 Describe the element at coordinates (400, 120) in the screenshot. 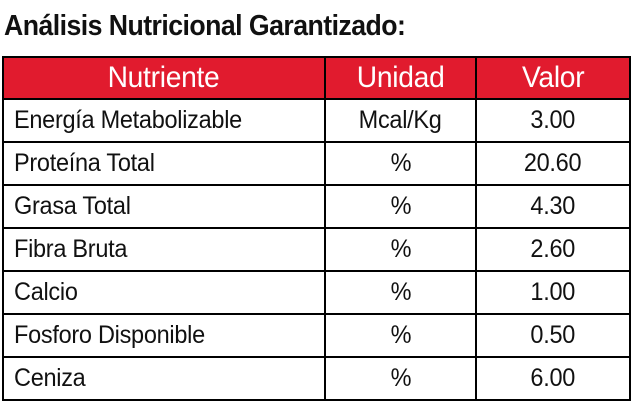

I see `cell-unidad: Mcal/Kg` at that location.